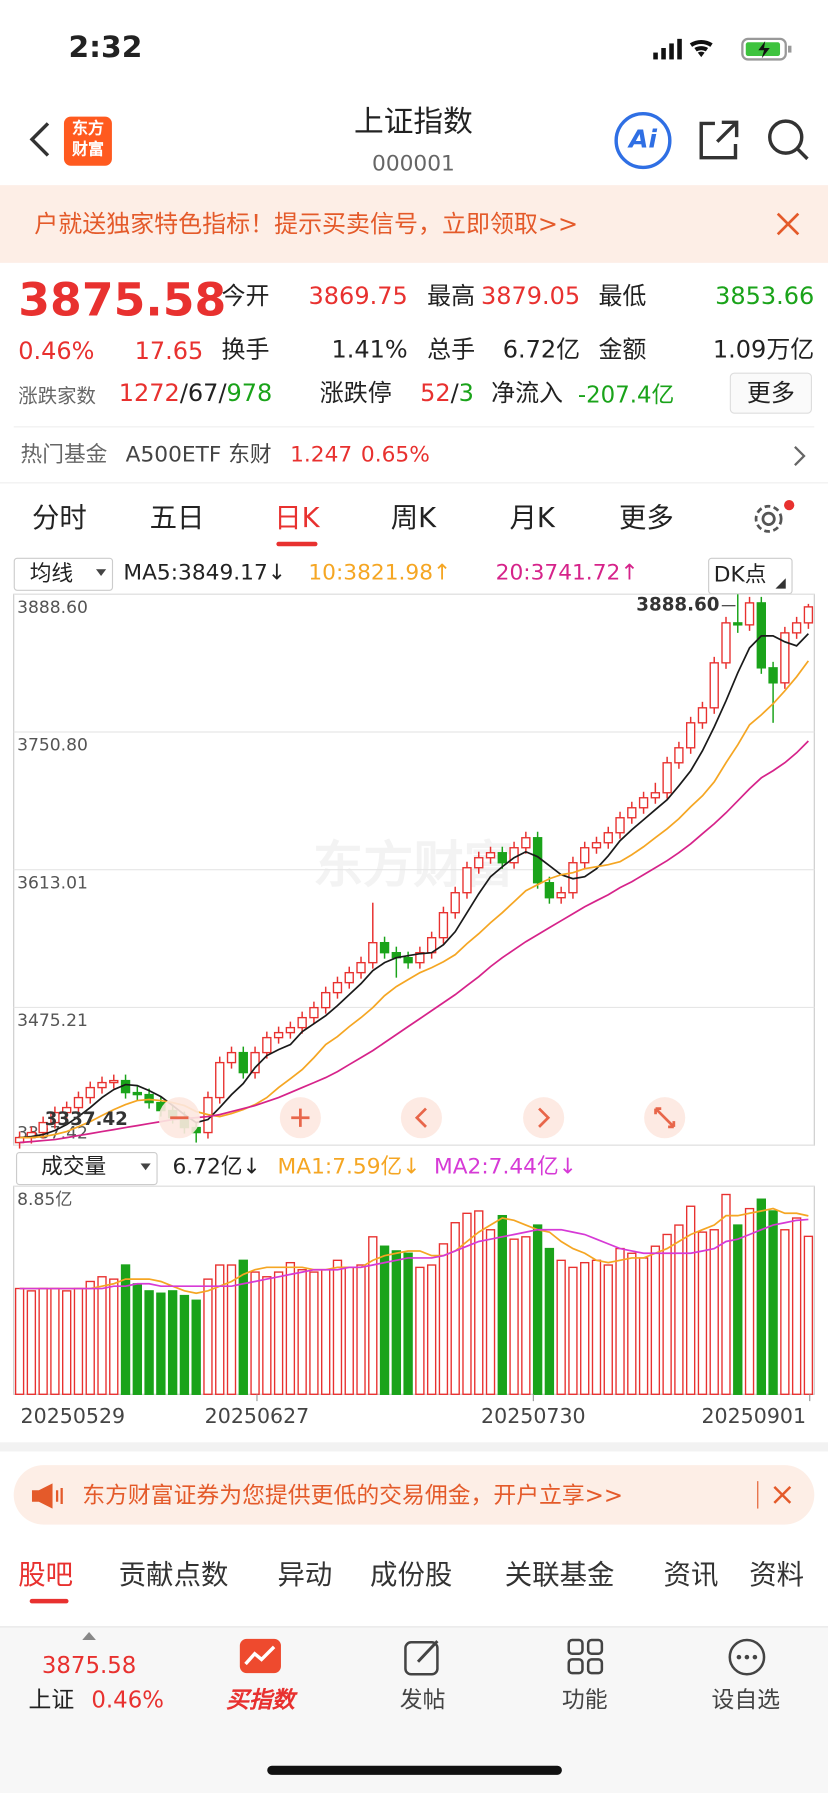 The height and width of the screenshot is (1793, 828). What do you see at coordinates (677, 605) in the screenshot?
I see `max-label: 3888.60` at bounding box center [677, 605].